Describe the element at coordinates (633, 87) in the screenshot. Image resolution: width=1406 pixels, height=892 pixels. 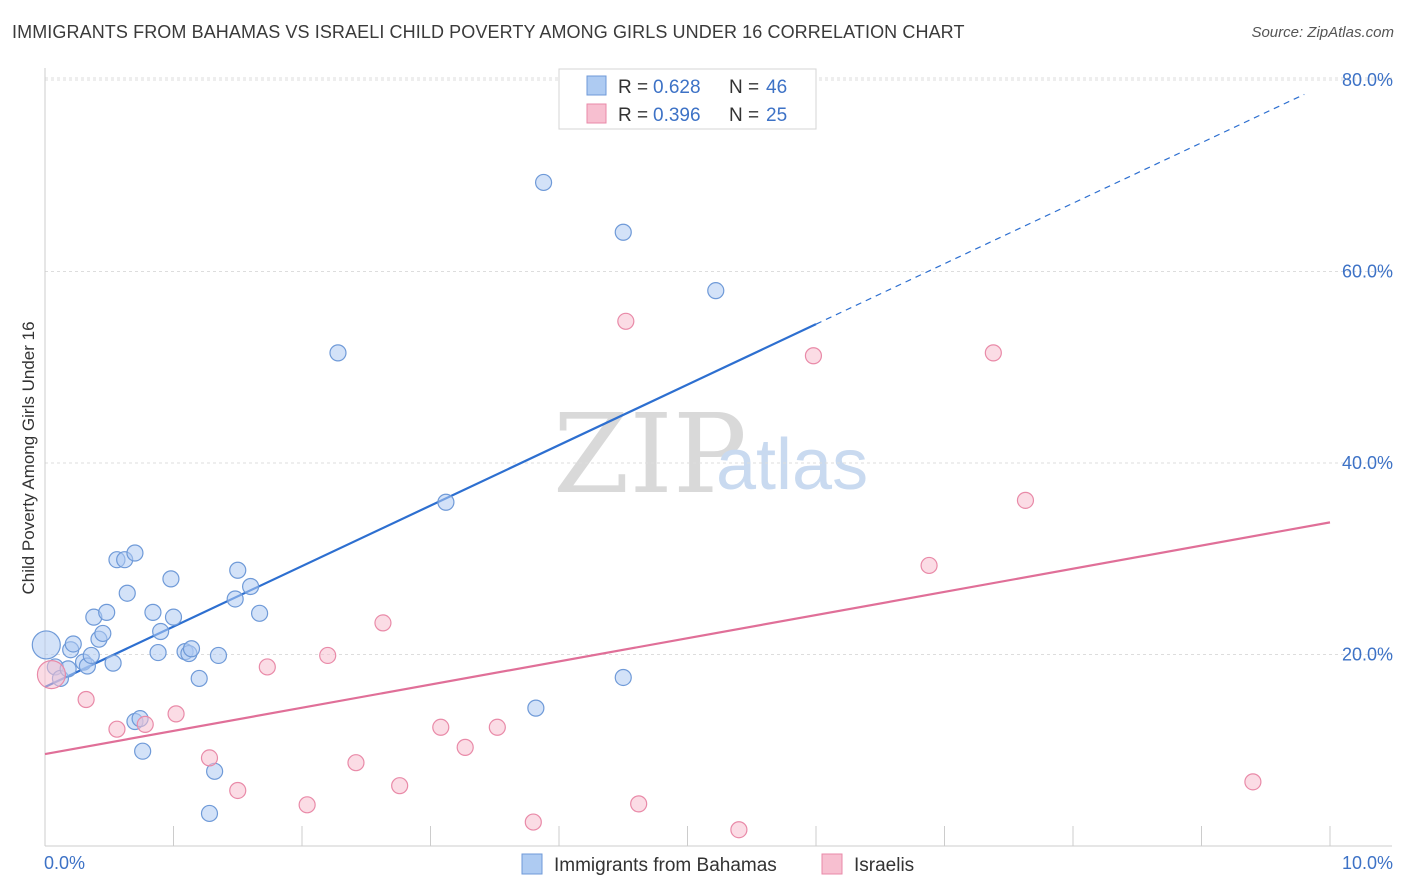
I see `legend-r-label-1: R =` at that location.